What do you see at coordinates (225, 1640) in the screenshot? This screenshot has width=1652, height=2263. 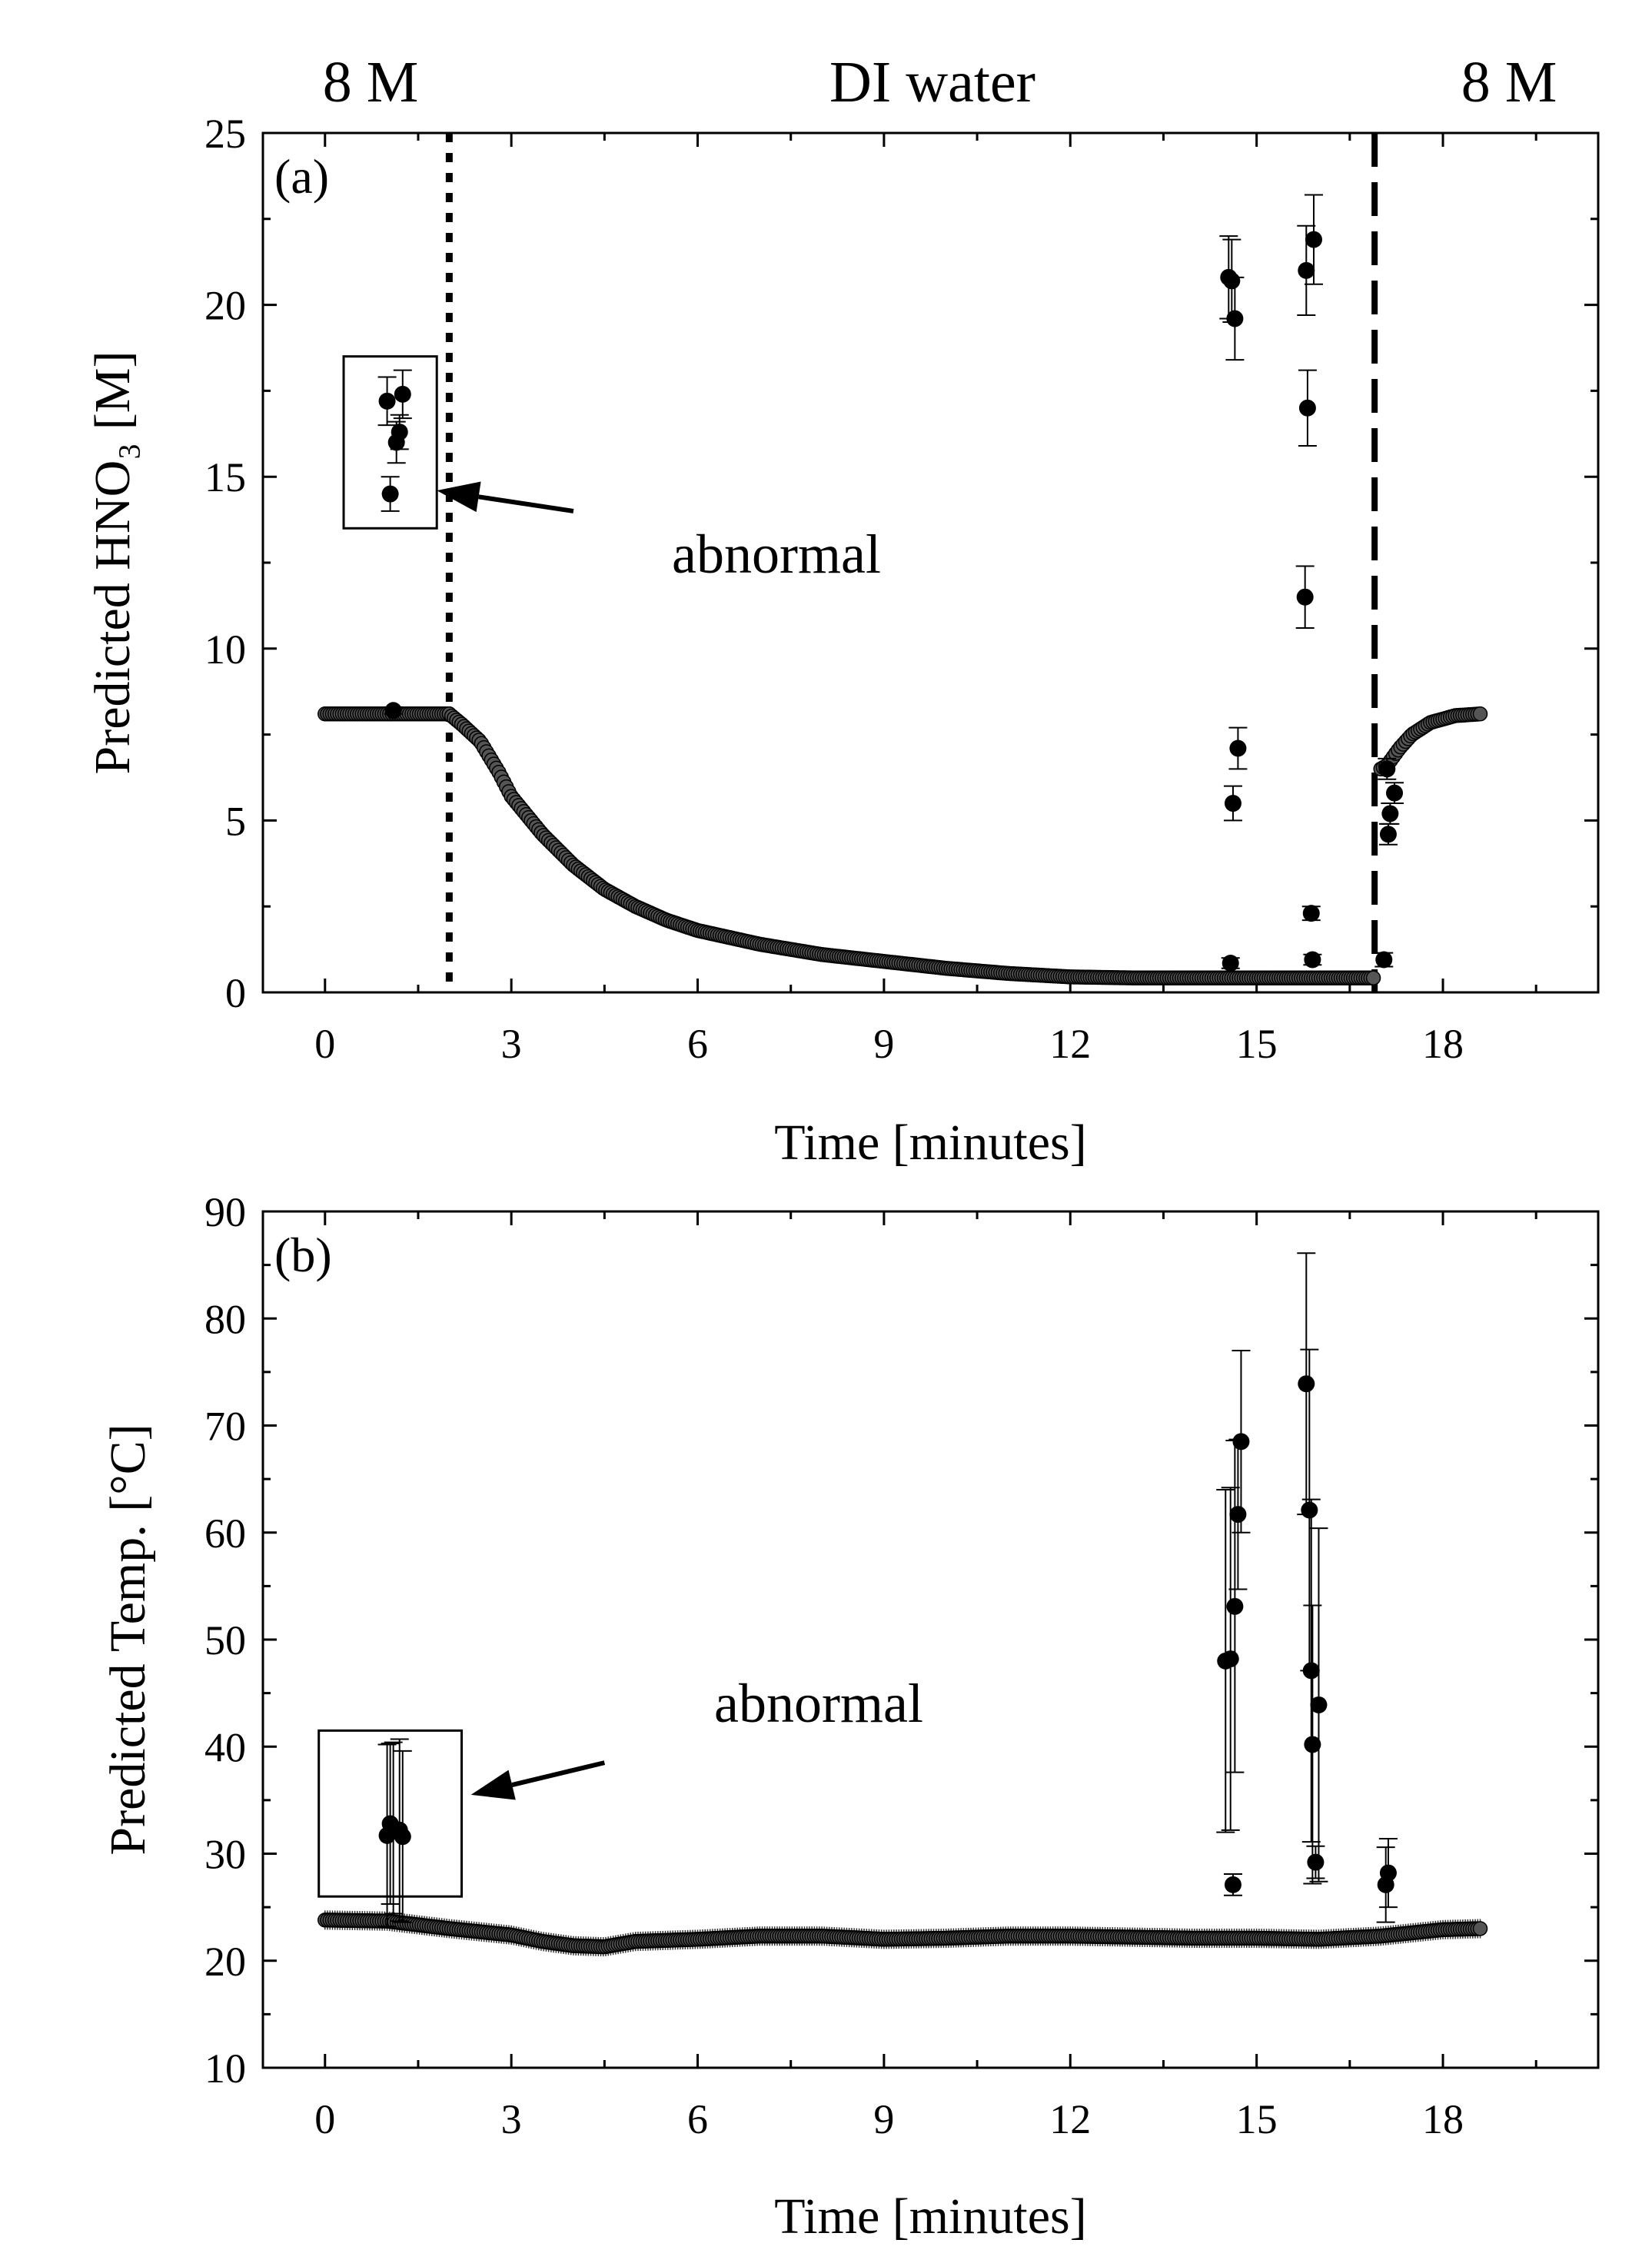 I see `y-tick-label: 50` at bounding box center [225, 1640].